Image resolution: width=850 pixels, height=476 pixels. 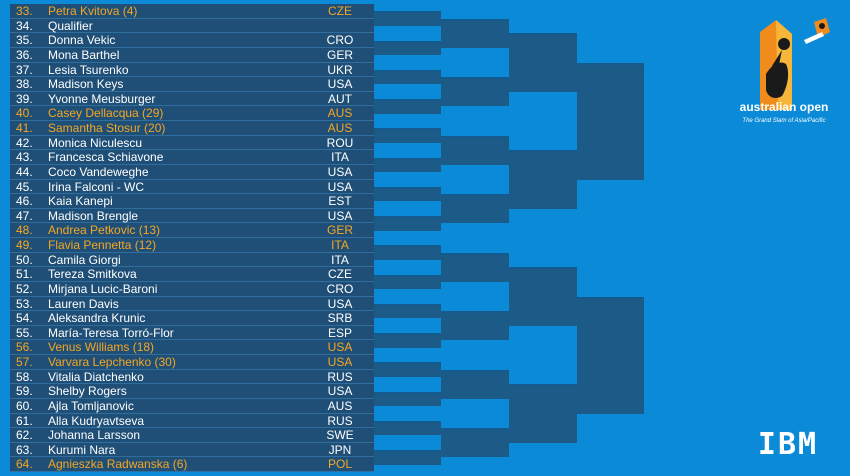 What do you see at coordinates (192, 421) in the screenshot?
I see `draw-row: 61. Alla Kudryavtseva RUS` at bounding box center [192, 421].